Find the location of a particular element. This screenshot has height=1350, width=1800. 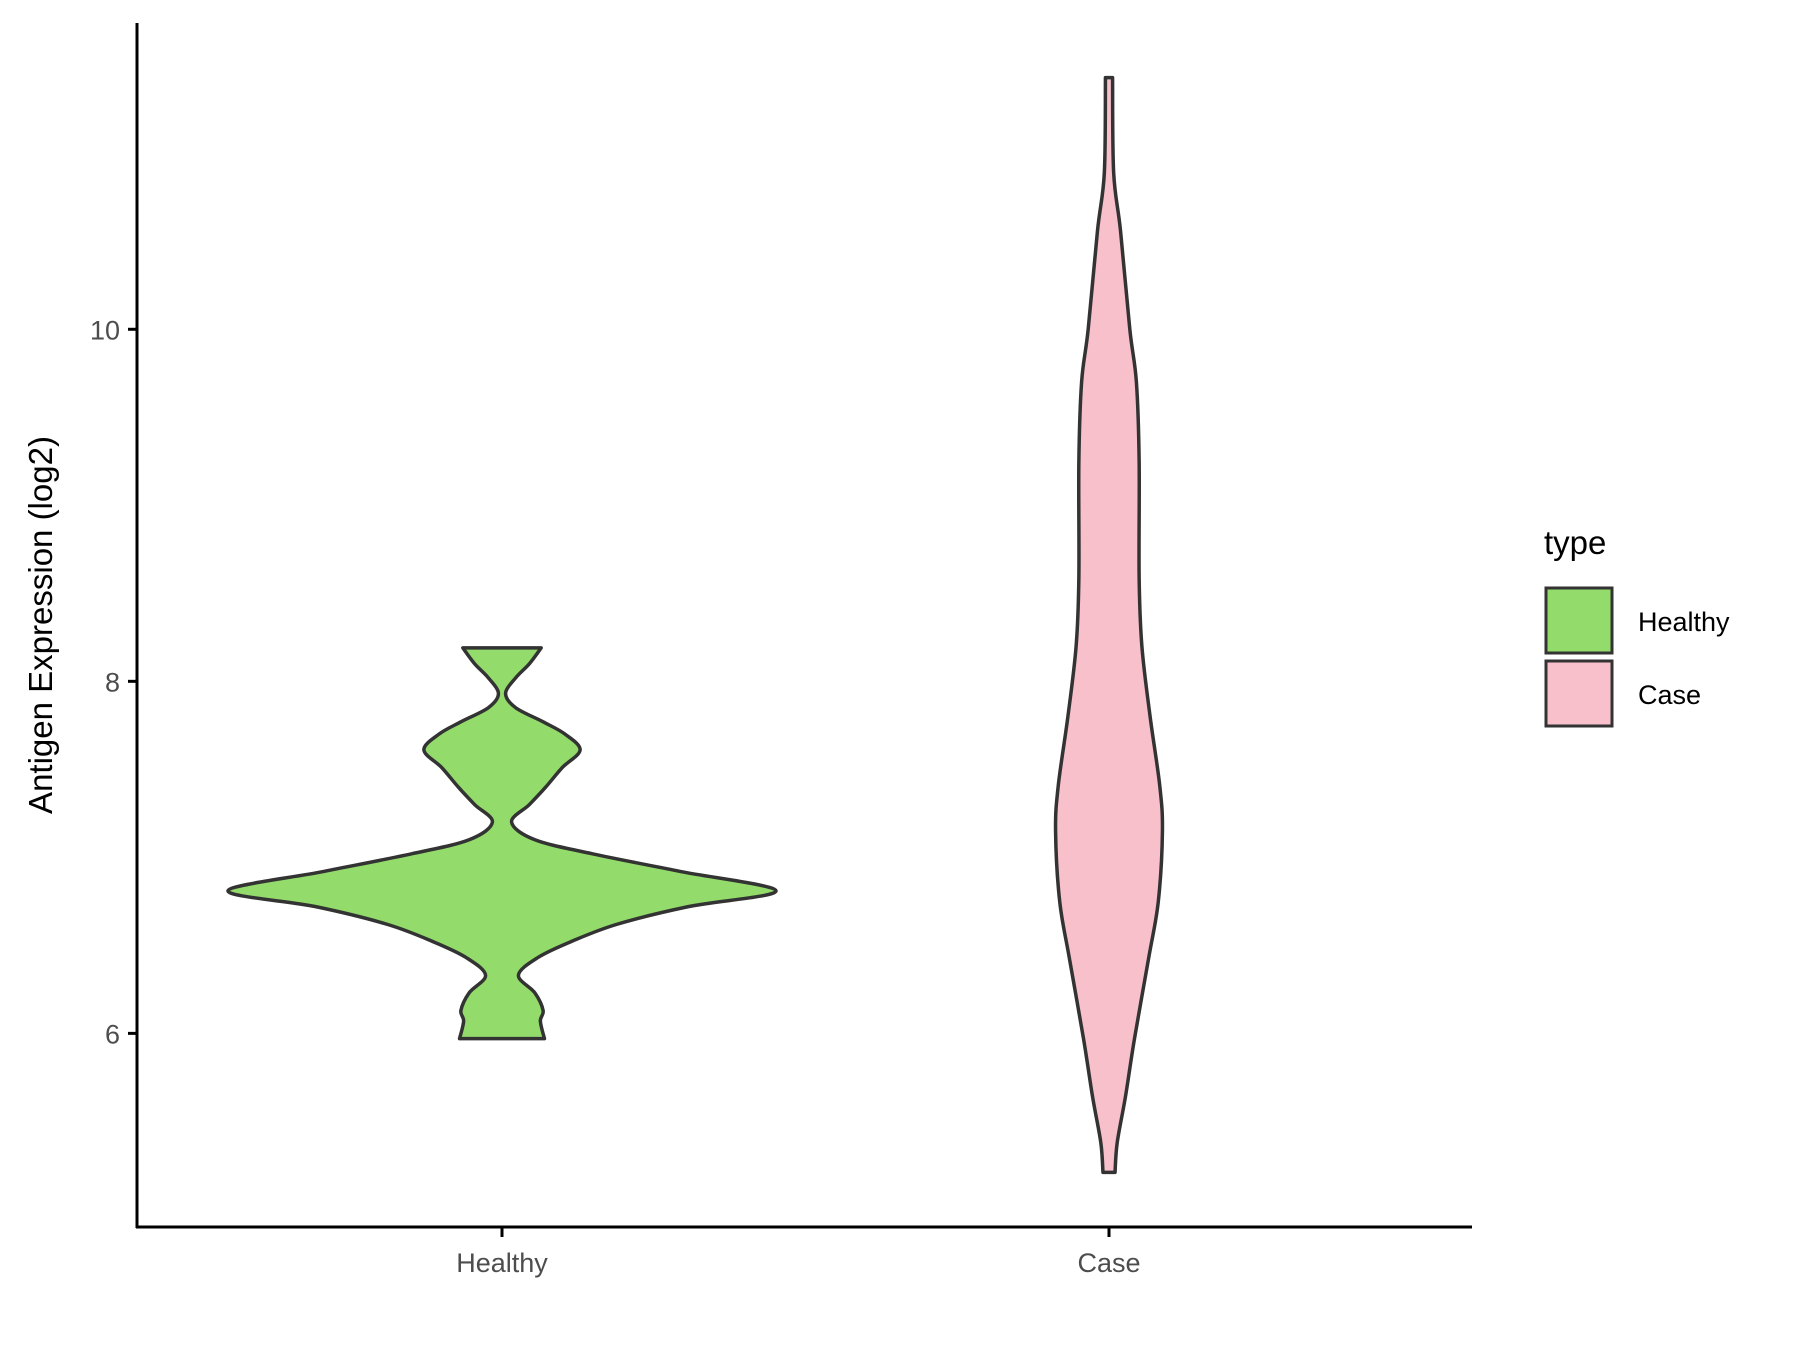

legend-title: type is located at coordinates (1575, 542).